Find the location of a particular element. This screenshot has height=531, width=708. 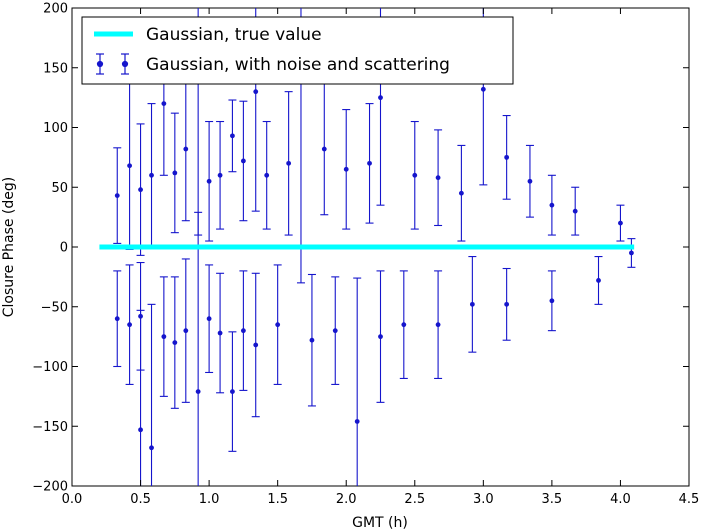

y-tick-label: 100 is located at coordinates (55, 128).